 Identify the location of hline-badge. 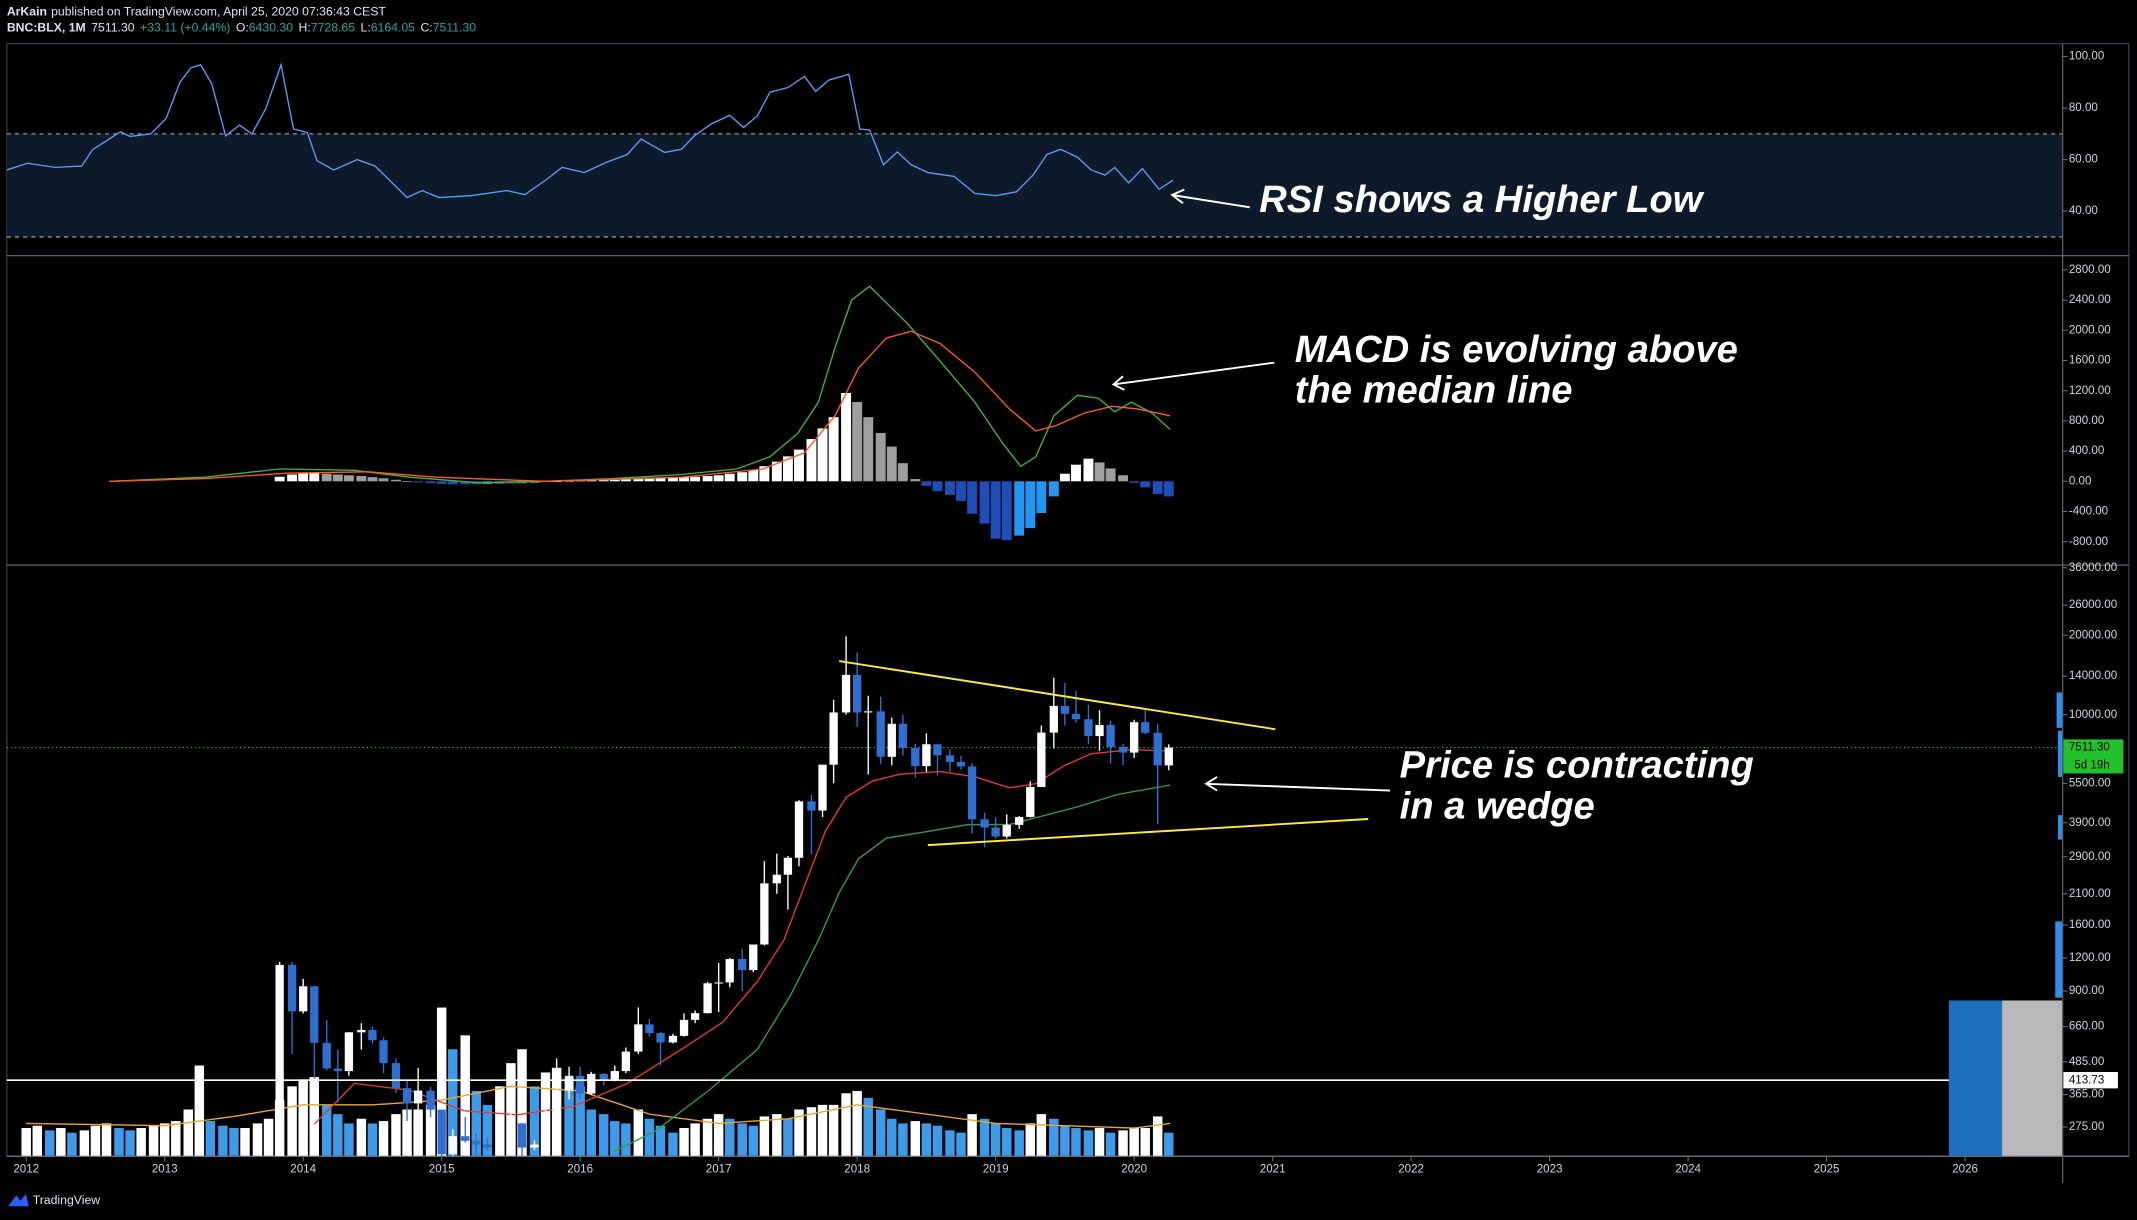
(2090, 1080).